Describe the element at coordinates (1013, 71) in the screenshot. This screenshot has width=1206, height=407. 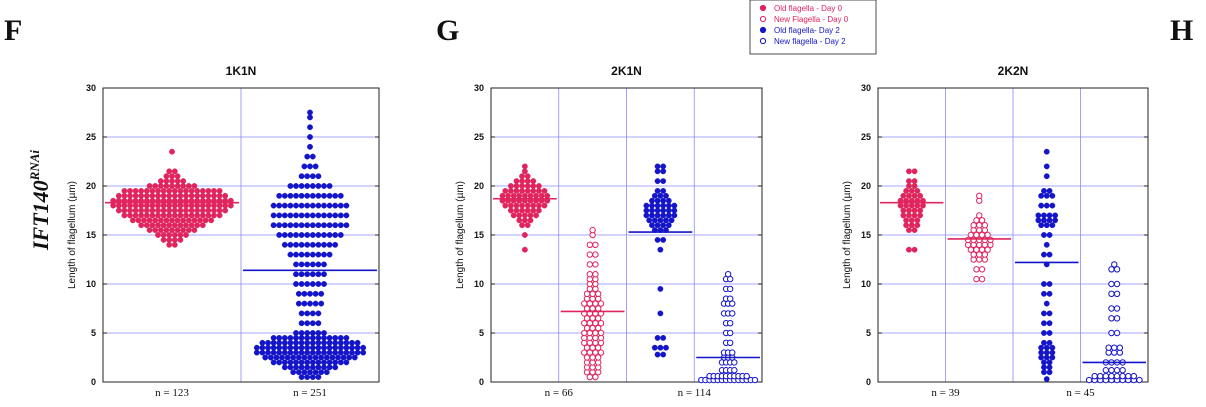
I see `chart-title: 2K2N` at that location.